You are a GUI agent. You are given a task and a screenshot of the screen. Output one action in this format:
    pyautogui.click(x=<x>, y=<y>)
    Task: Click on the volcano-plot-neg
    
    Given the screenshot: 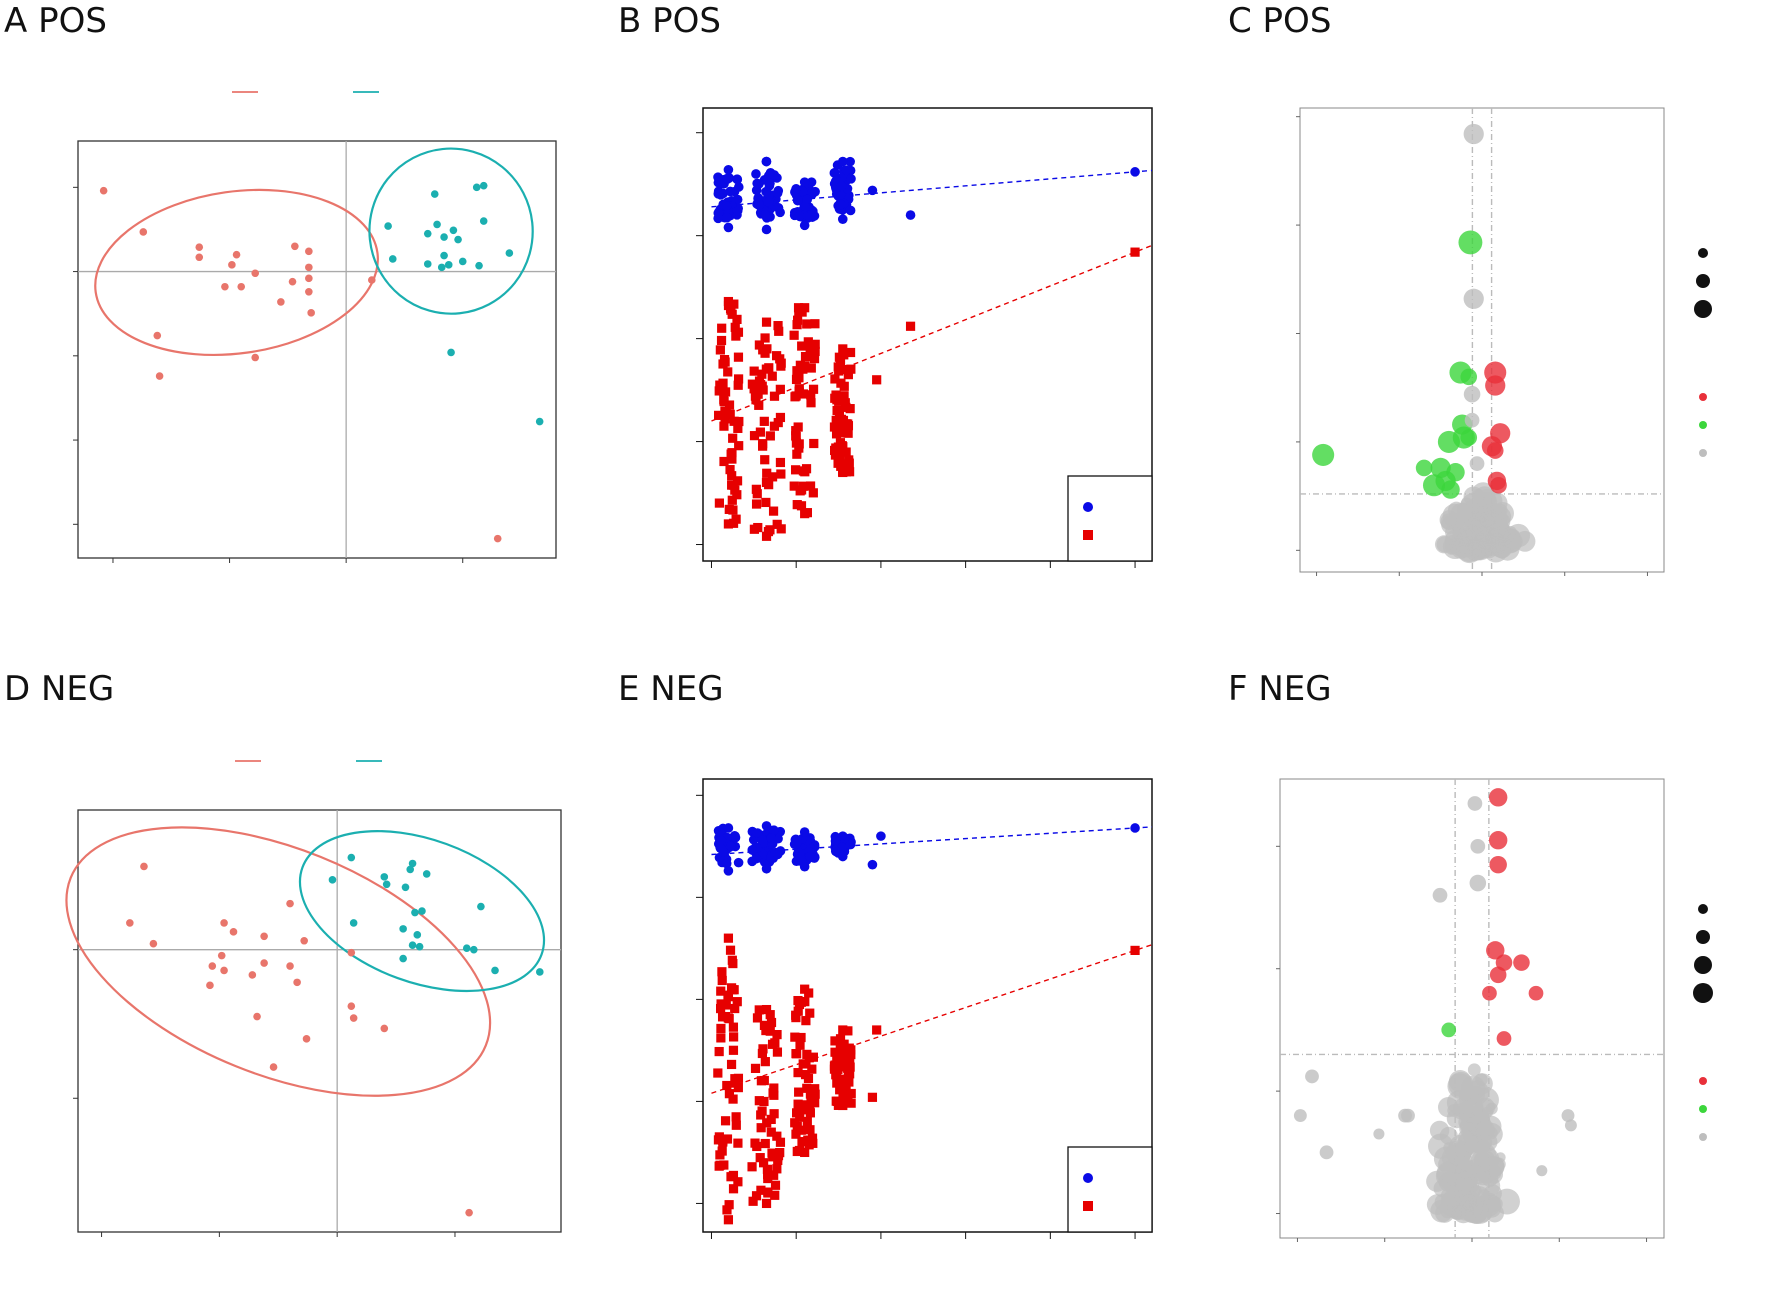 What is the action you would take?
    pyautogui.click(x=1494, y=1010)
    